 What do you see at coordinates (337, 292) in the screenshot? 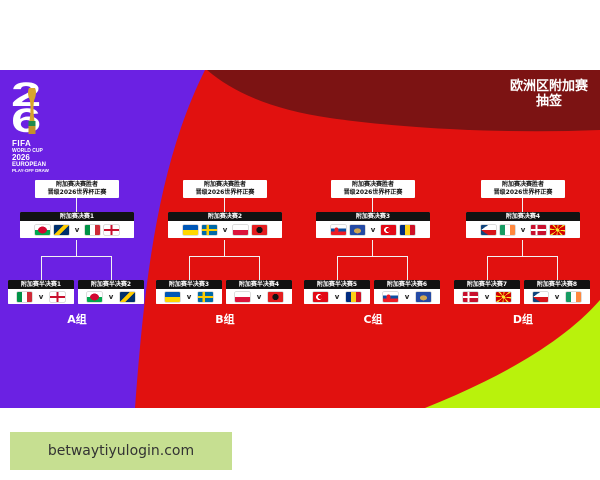
I see `semi-final-match-card: 附加赛半决赛5 v` at bounding box center [337, 292].